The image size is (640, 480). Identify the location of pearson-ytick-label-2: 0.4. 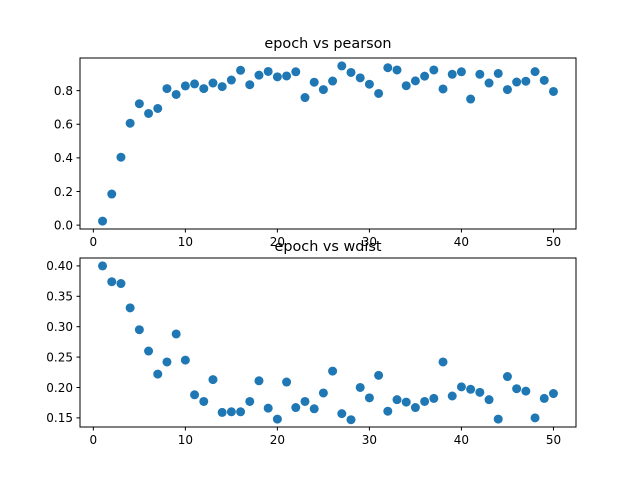
(63, 158).